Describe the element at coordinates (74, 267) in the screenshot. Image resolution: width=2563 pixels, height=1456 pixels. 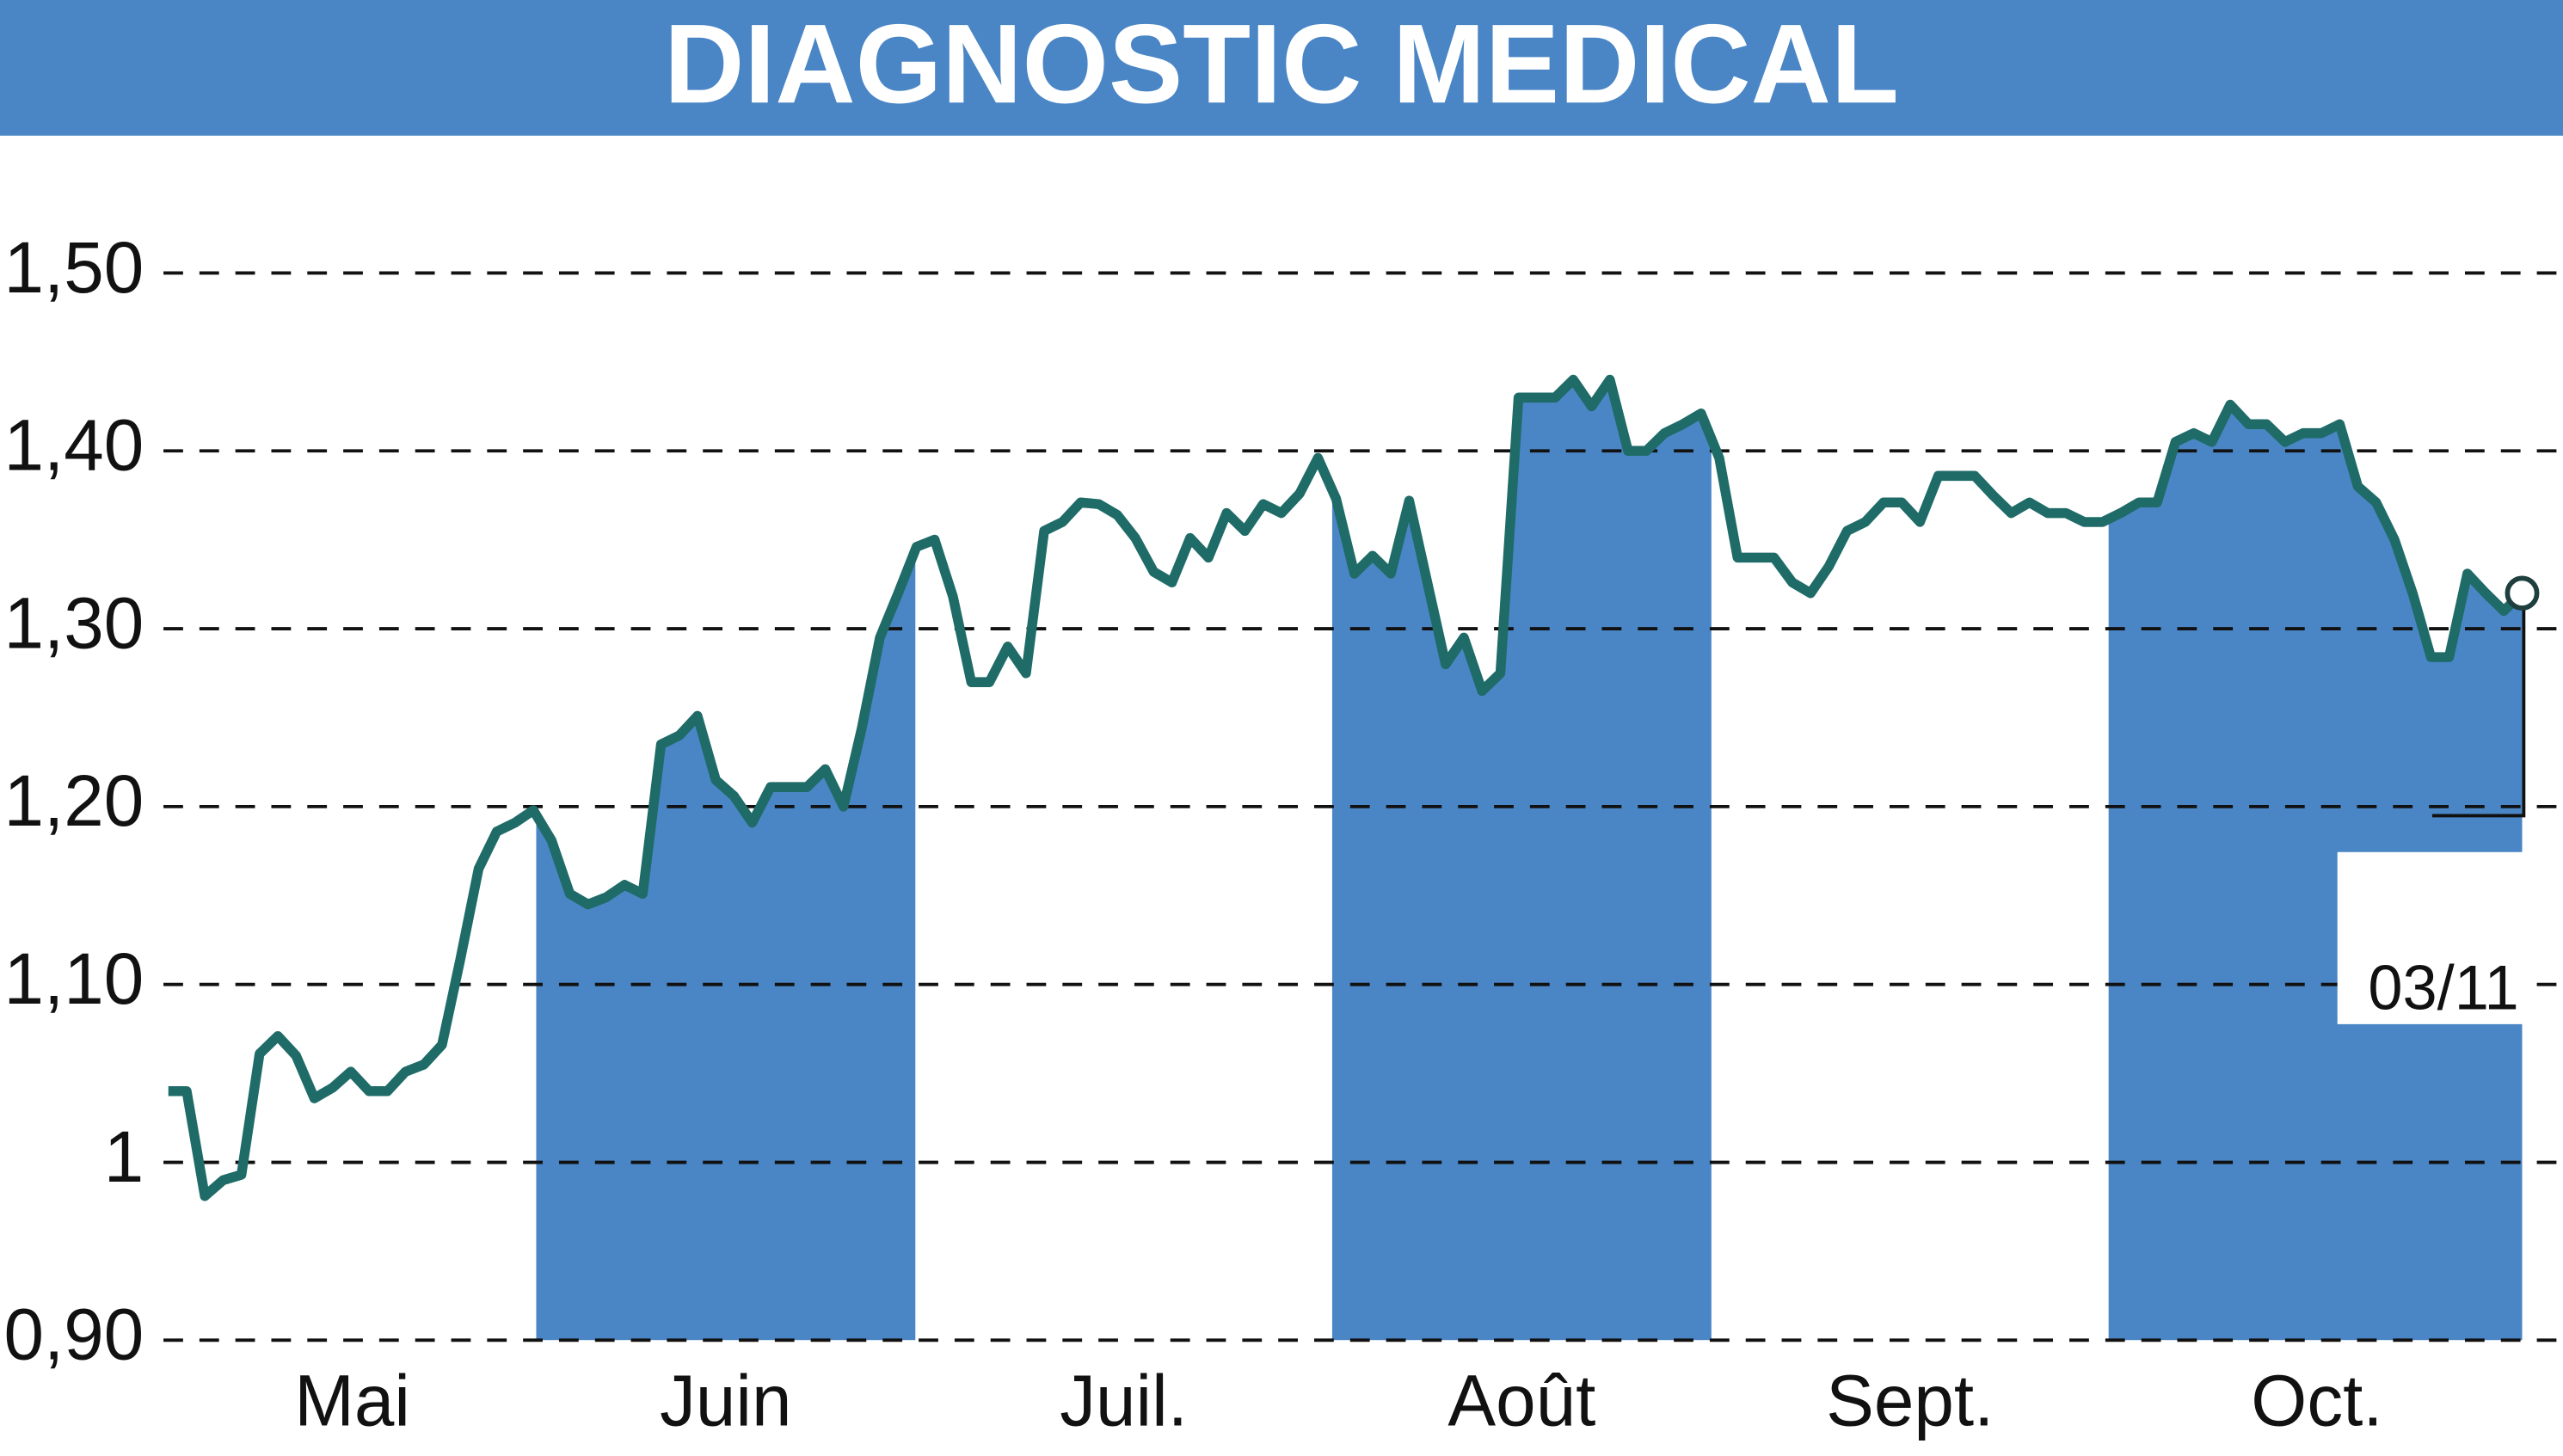
I see `y-tick-label: 1,50` at that location.